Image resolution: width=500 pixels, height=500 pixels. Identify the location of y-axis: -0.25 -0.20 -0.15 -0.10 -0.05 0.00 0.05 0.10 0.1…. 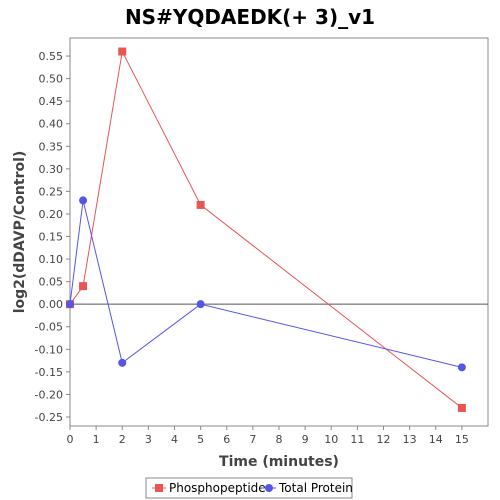
(52, 237).